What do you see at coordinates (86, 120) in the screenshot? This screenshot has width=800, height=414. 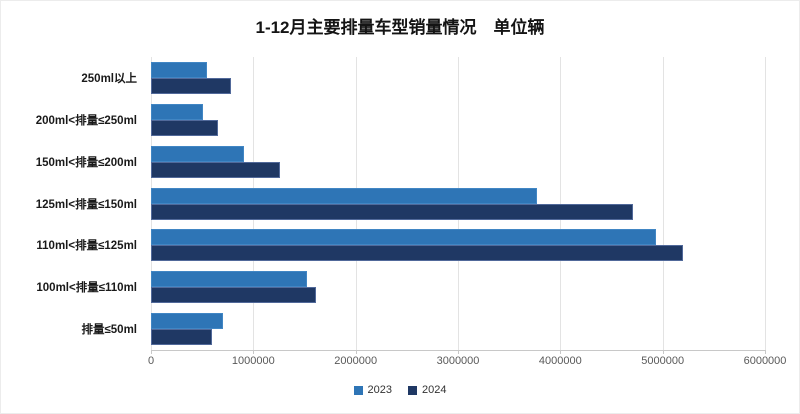 I see `category-label: 200ml<排量≤250ml` at bounding box center [86, 120].